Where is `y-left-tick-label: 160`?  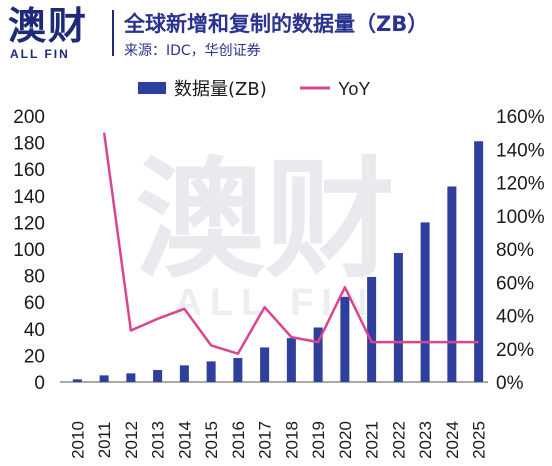
y-left-tick-label: 160 is located at coordinates (29, 170).